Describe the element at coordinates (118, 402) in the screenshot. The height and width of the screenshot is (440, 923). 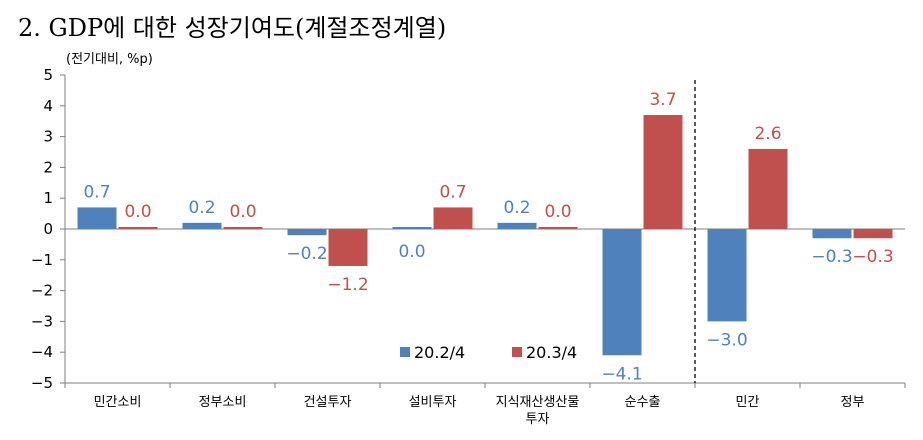
I see `x-category-label: 민간소비` at that location.